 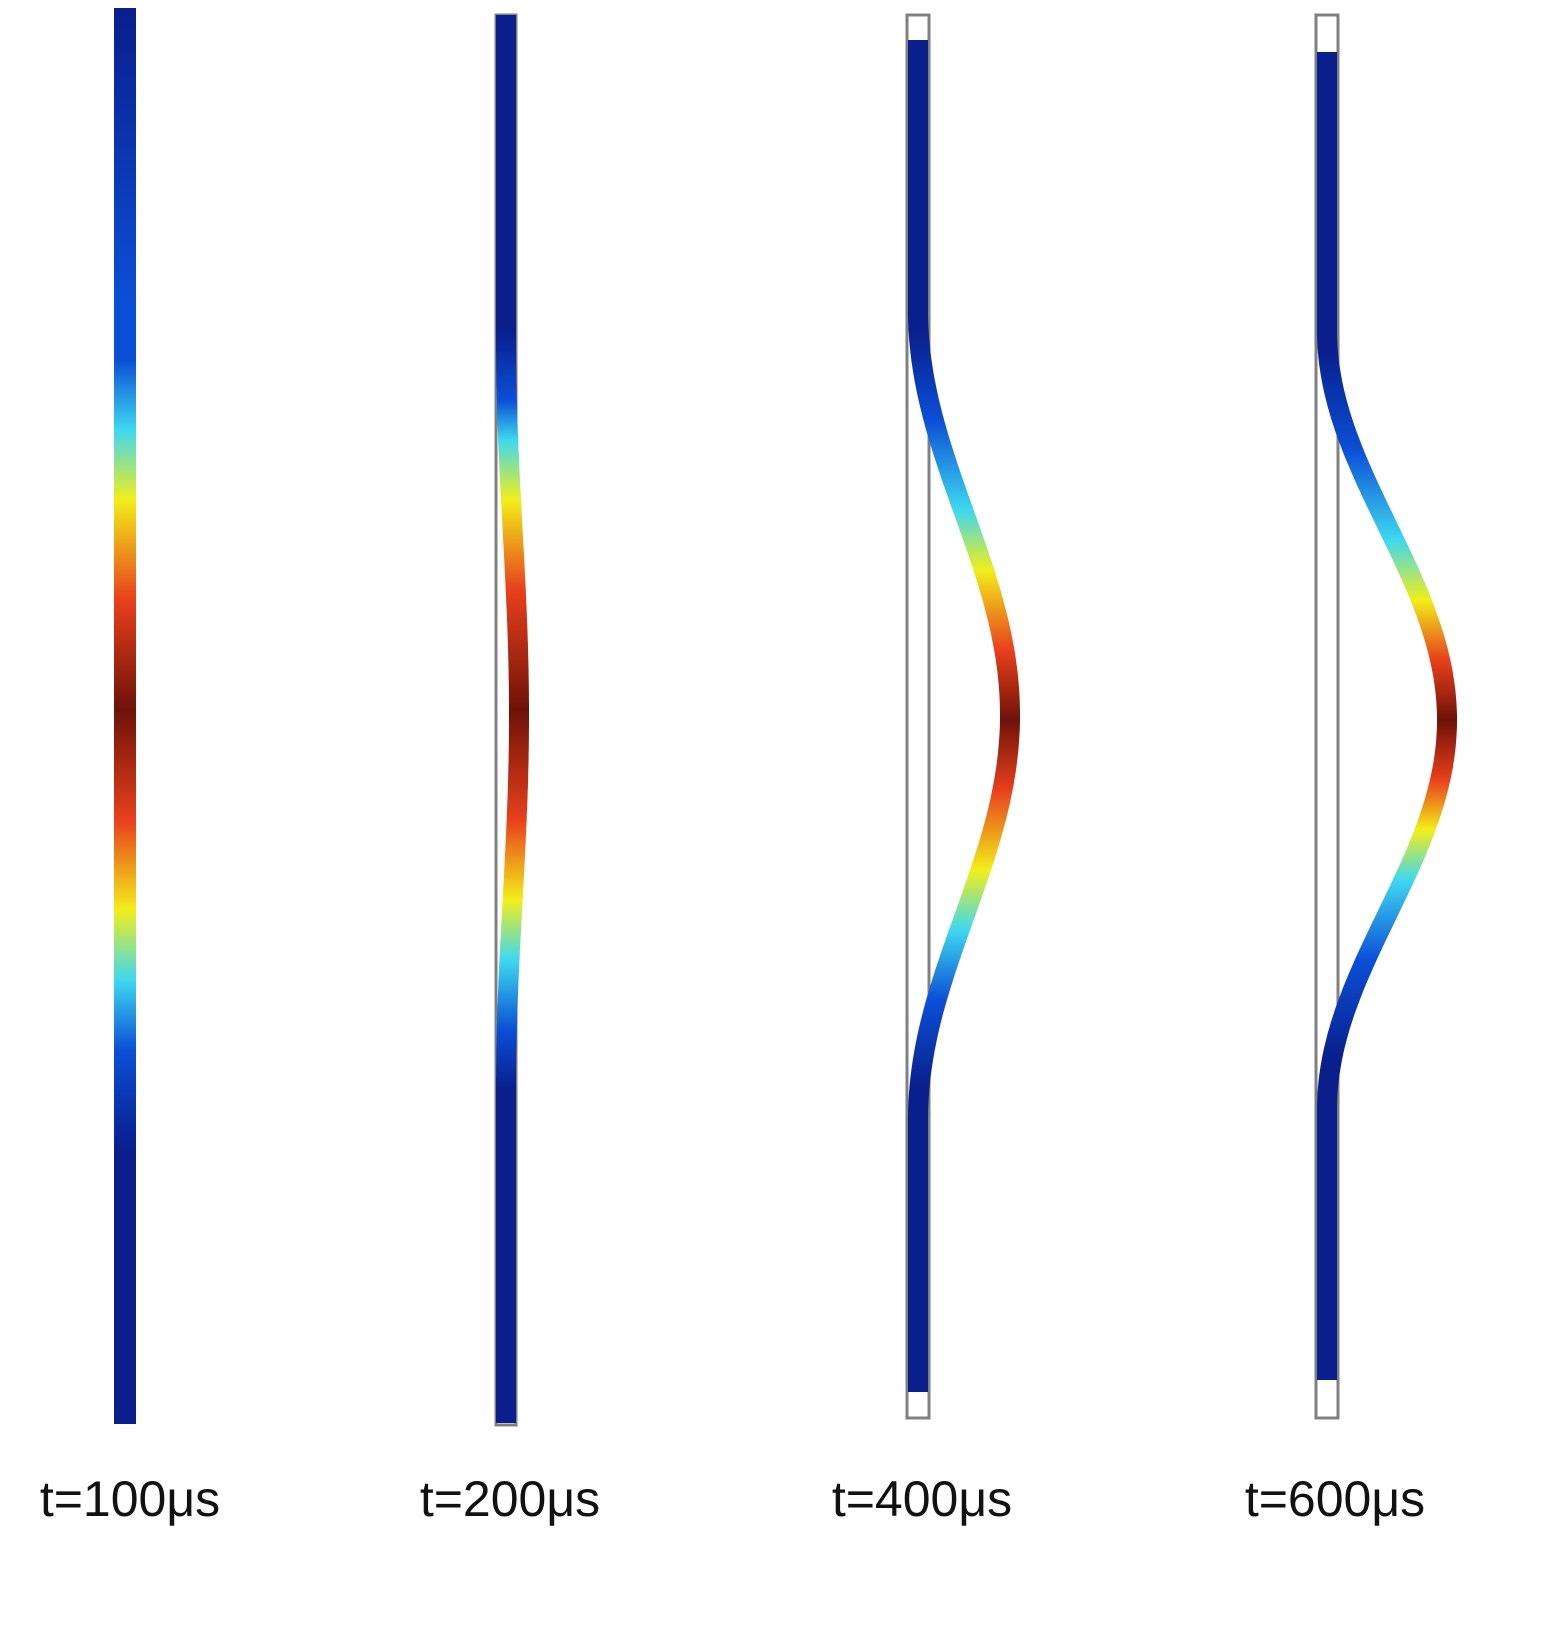 I want to click on panel-label-1: t=100μs, so click(x=130, y=1499).